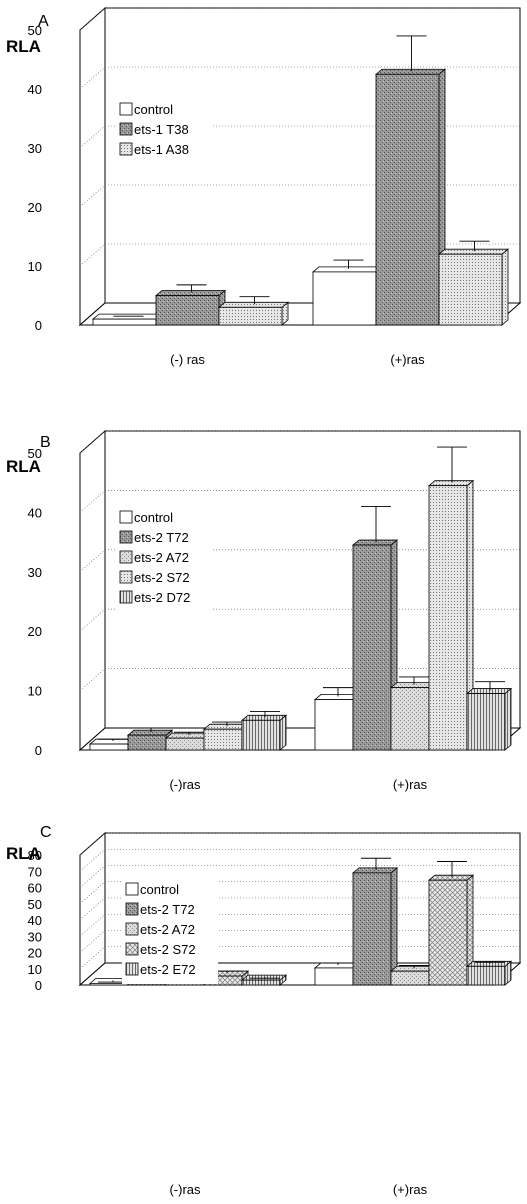 Image resolution: width=527 pixels, height=1204 pixels. What do you see at coordinates (124, 322) in the screenshot?
I see `bar--ras-control` at bounding box center [124, 322].